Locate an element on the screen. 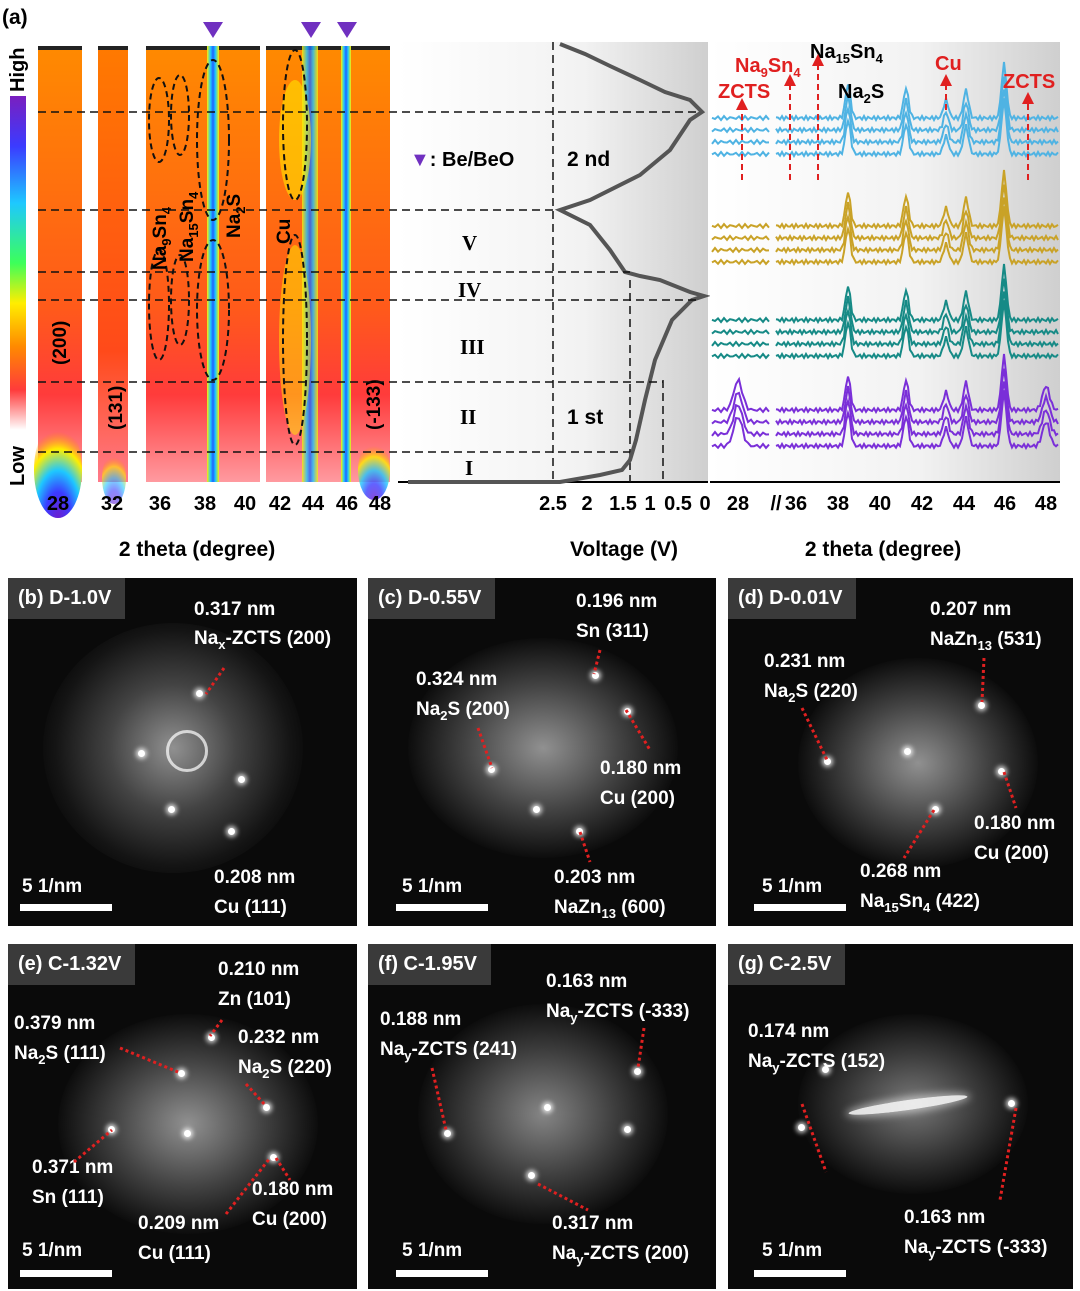 Image resolution: width=1080 pixels, height=1291 pixels. panel-tag: (g) C-2.5V is located at coordinates (787, 964).